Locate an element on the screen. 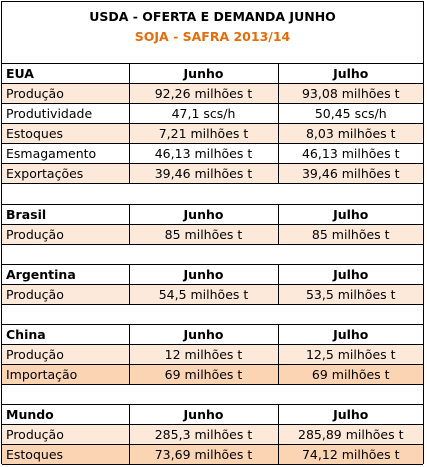 The image size is (427, 467). value-julho: 50,45 scs/h is located at coordinates (350, 113).